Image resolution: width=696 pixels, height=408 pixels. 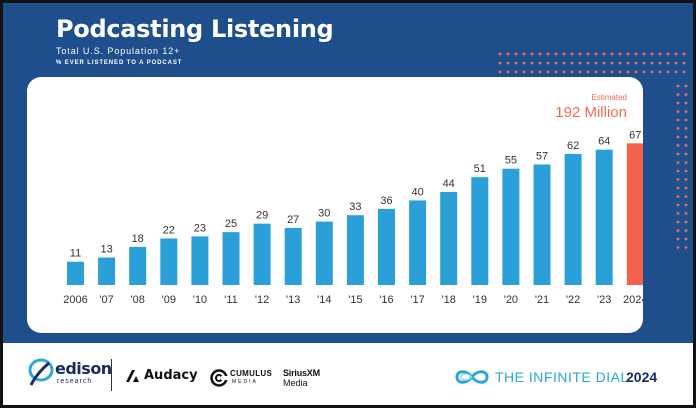 I want to click on audacy-a-icon, so click(x=132, y=376).